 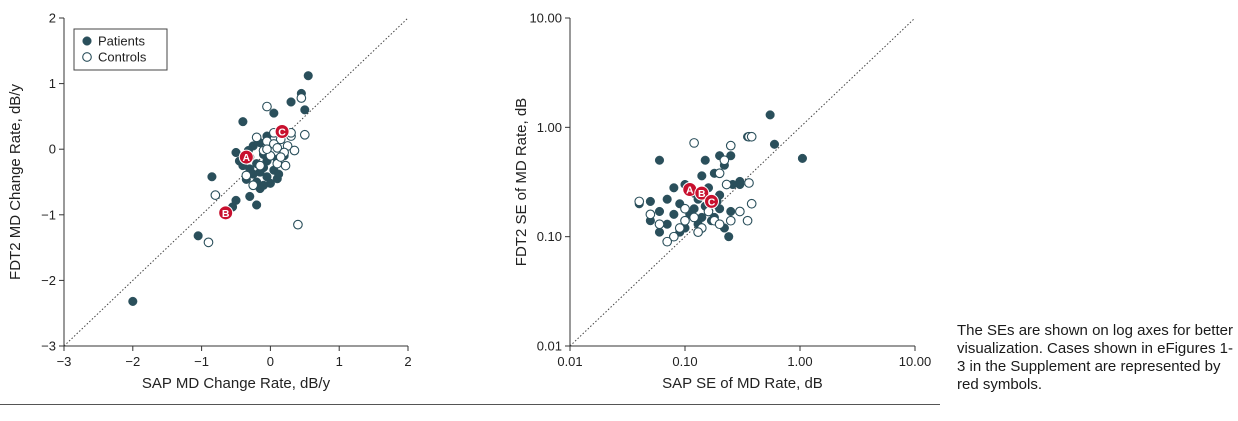 What do you see at coordinates (407, 361) in the screenshot?
I see `x-tick-label: 2` at bounding box center [407, 361].